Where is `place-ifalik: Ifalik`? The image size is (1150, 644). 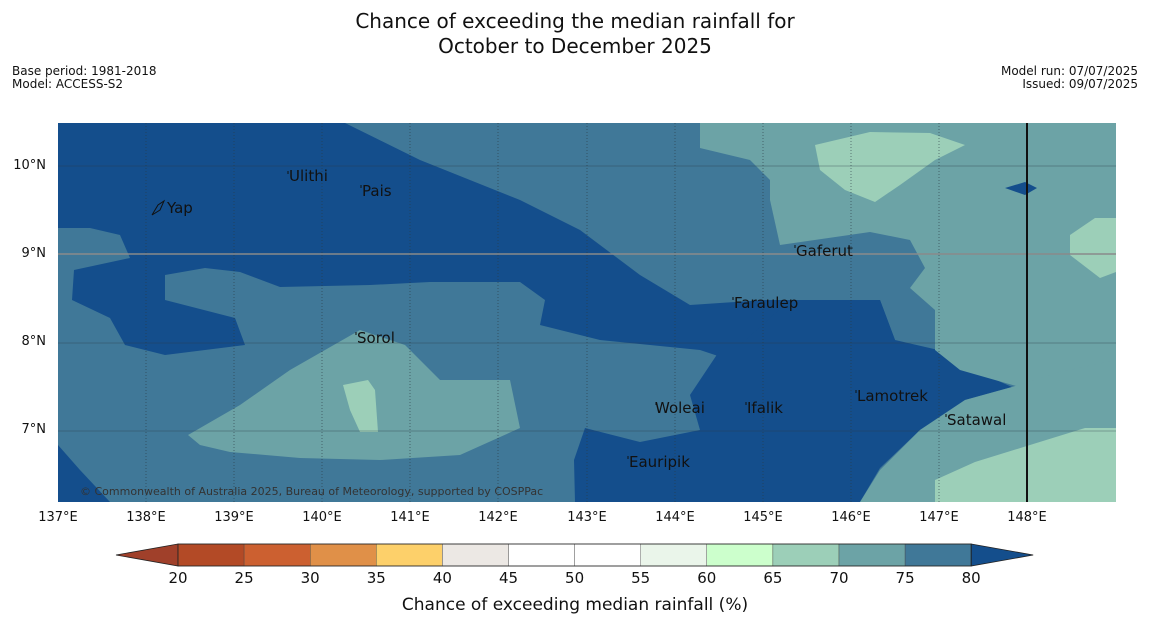
place-ifalik: Ifalik is located at coordinates (765, 408).